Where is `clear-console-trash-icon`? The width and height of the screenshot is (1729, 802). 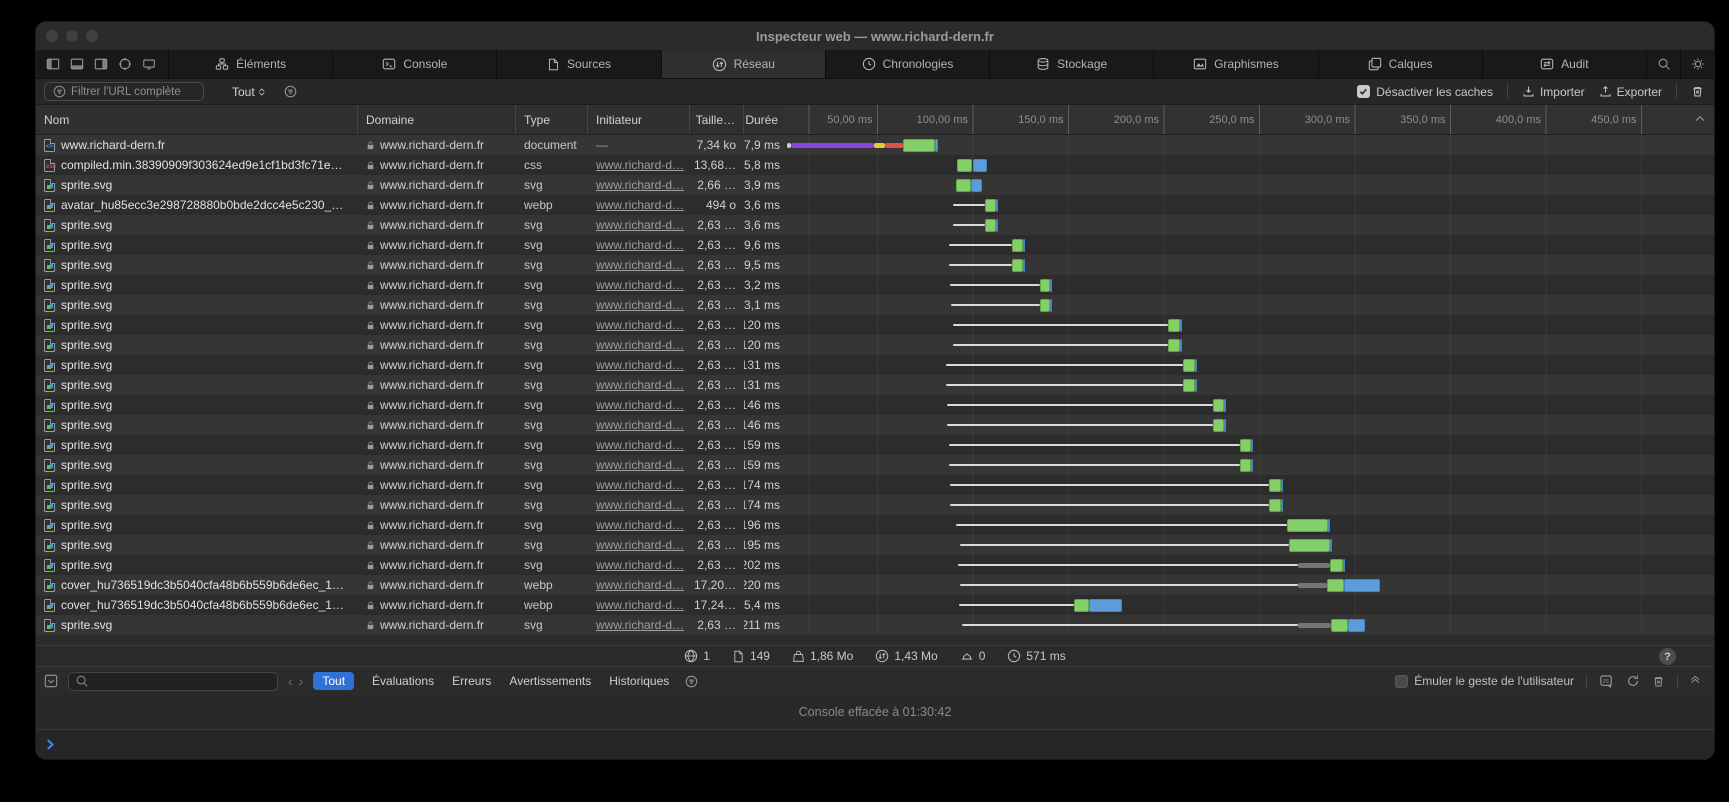 clear-console-trash-icon is located at coordinates (1658, 681).